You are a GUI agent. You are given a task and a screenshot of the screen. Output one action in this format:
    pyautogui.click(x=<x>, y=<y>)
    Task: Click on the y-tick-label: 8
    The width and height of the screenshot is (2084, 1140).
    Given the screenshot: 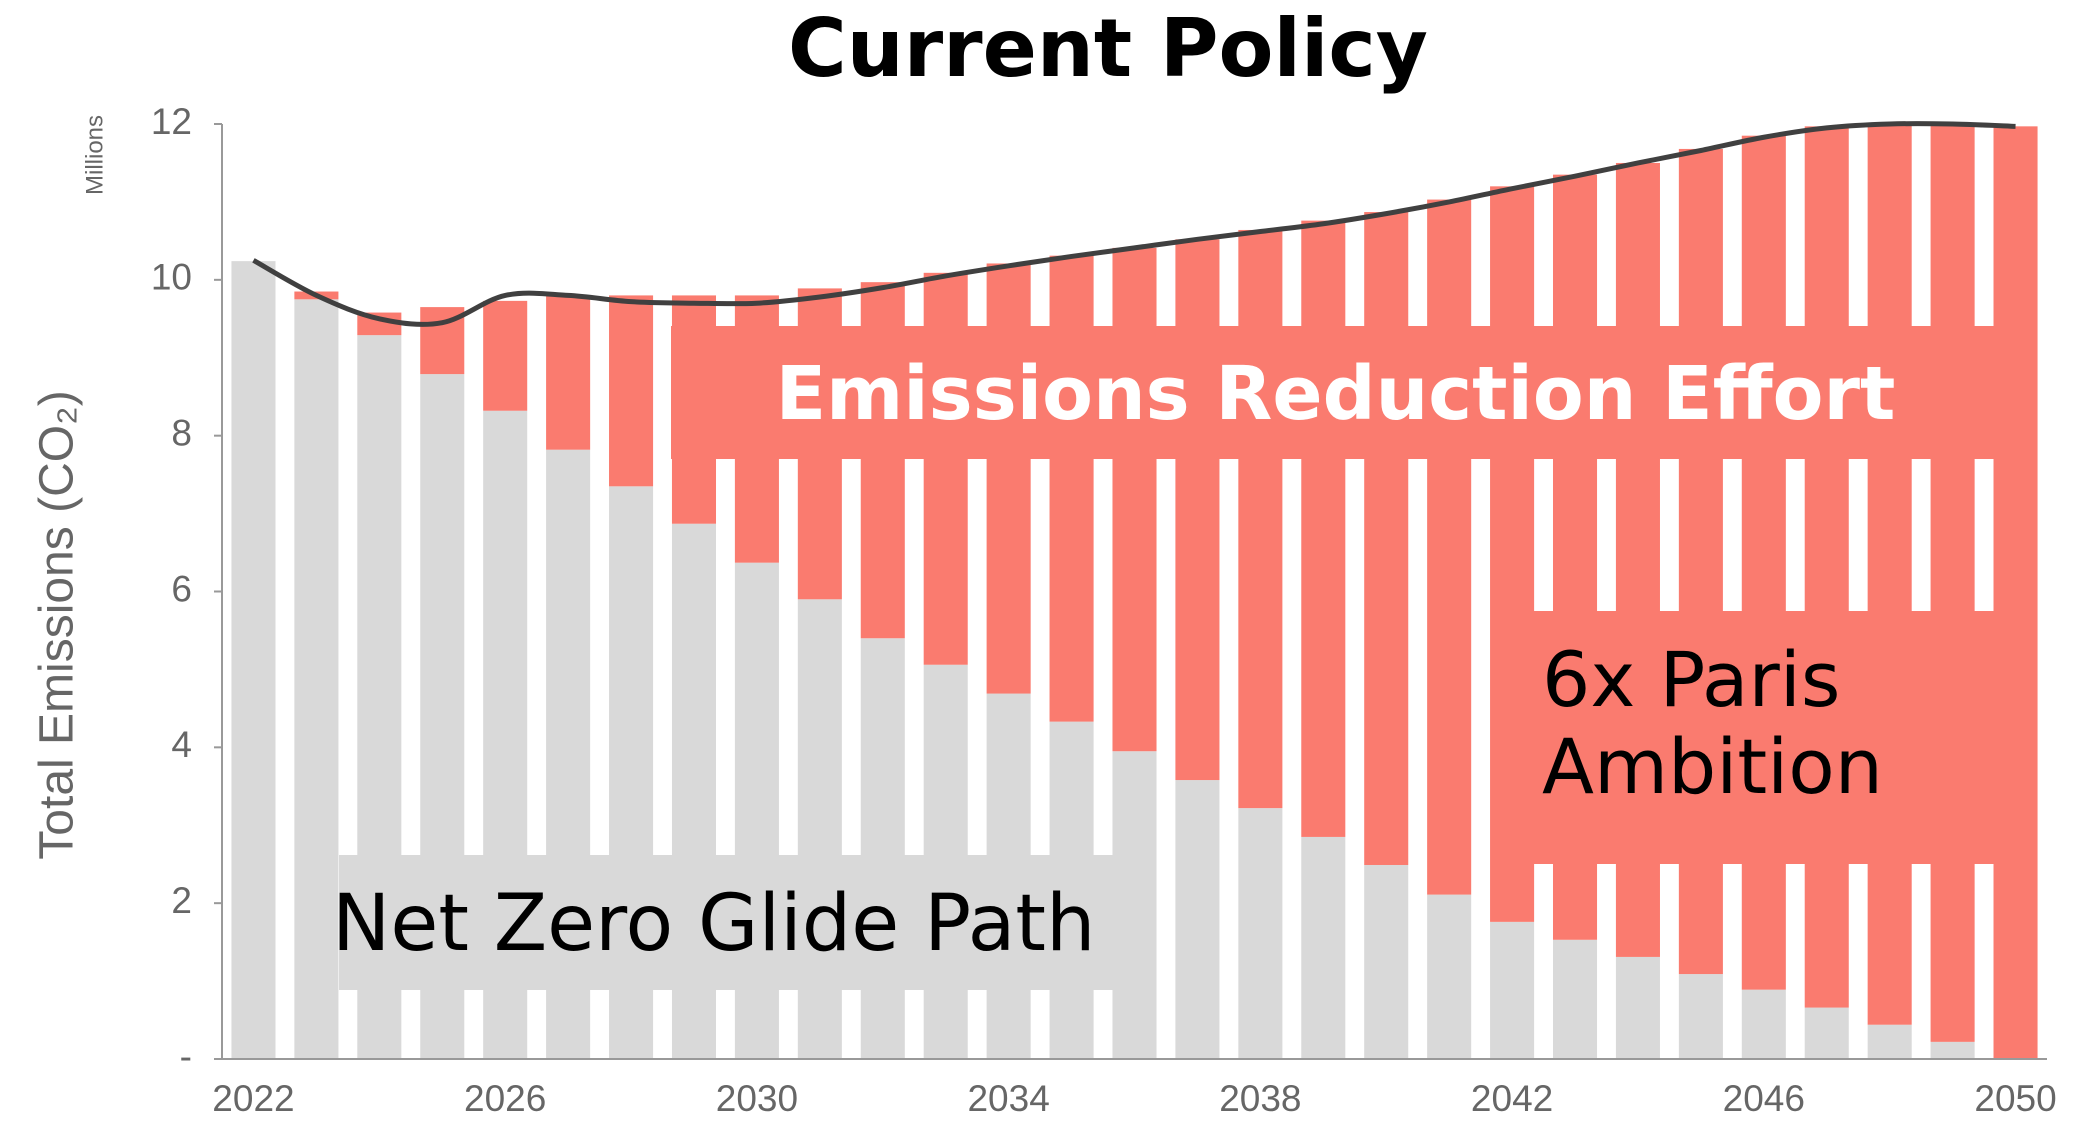 What is the action you would take?
    pyautogui.click(x=181, y=432)
    